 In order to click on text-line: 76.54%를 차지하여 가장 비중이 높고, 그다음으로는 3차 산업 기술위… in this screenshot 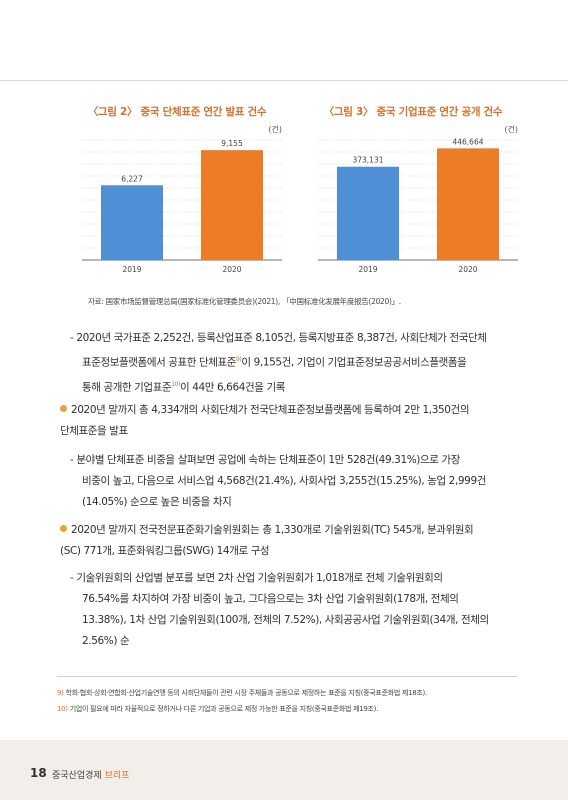, I will do `click(270, 599)`.